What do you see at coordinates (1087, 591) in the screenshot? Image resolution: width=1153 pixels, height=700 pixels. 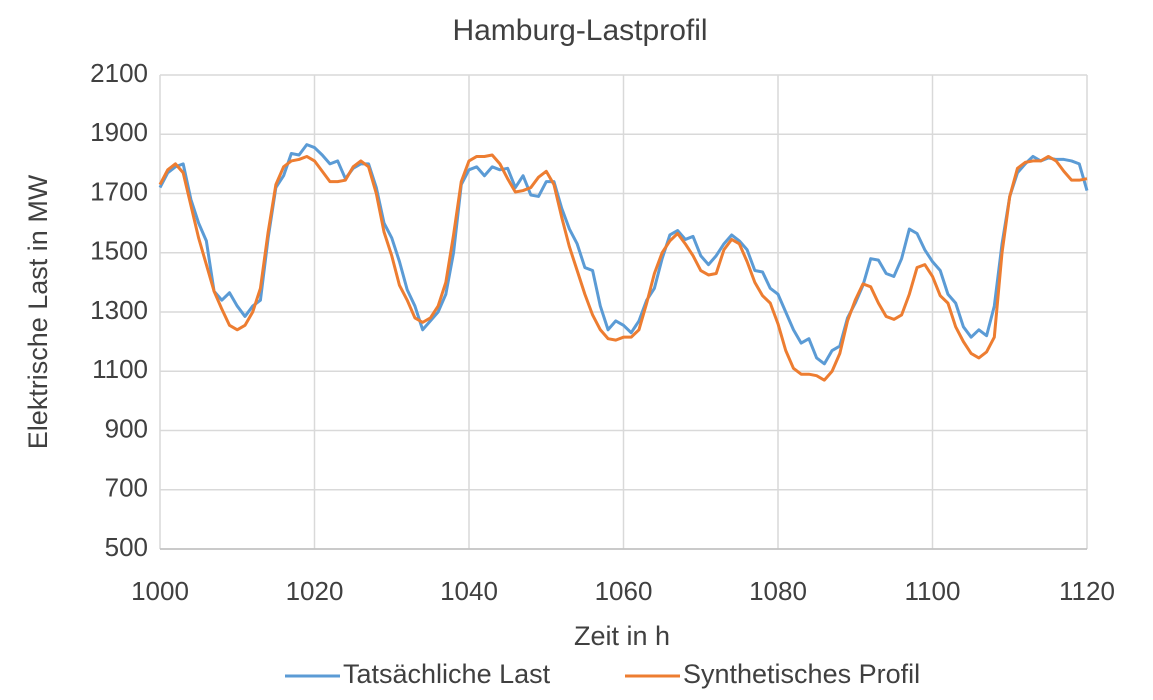 I see `x-tick-label: 1120` at bounding box center [1087, 591].